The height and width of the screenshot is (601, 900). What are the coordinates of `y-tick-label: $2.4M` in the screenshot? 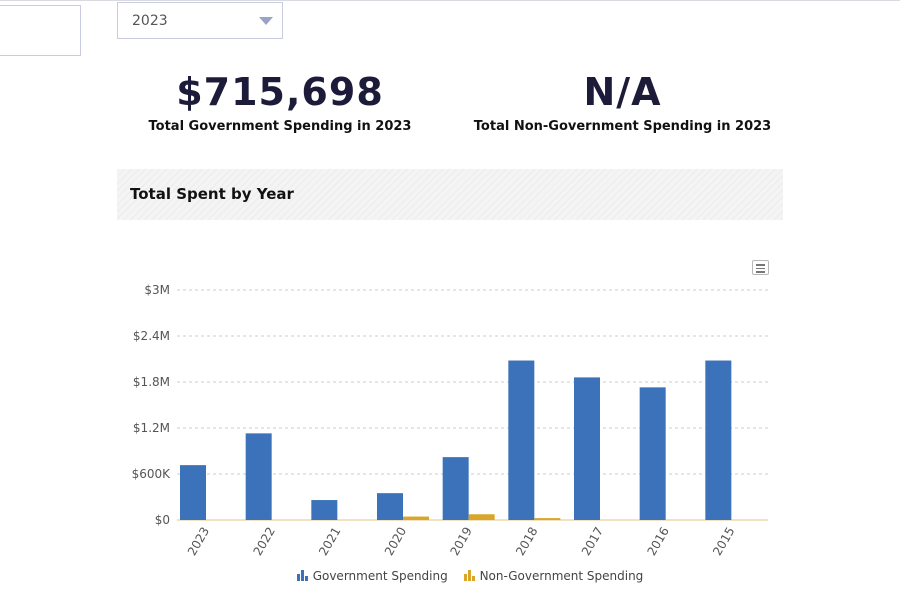 It's located at (151, 336).